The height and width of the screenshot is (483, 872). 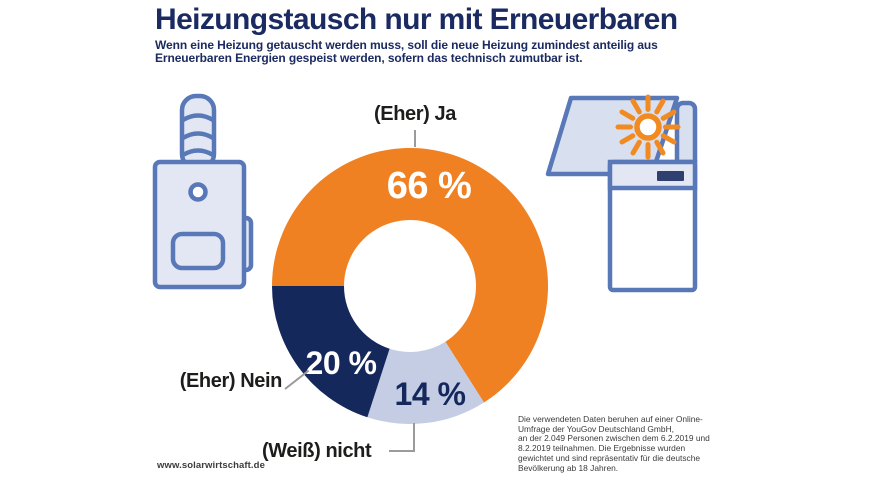 What do you see at coordinates (621, 193) in the screenshot?
I see `solar-panel-sun-heatpump-icon` at bounding box center [621, 193].